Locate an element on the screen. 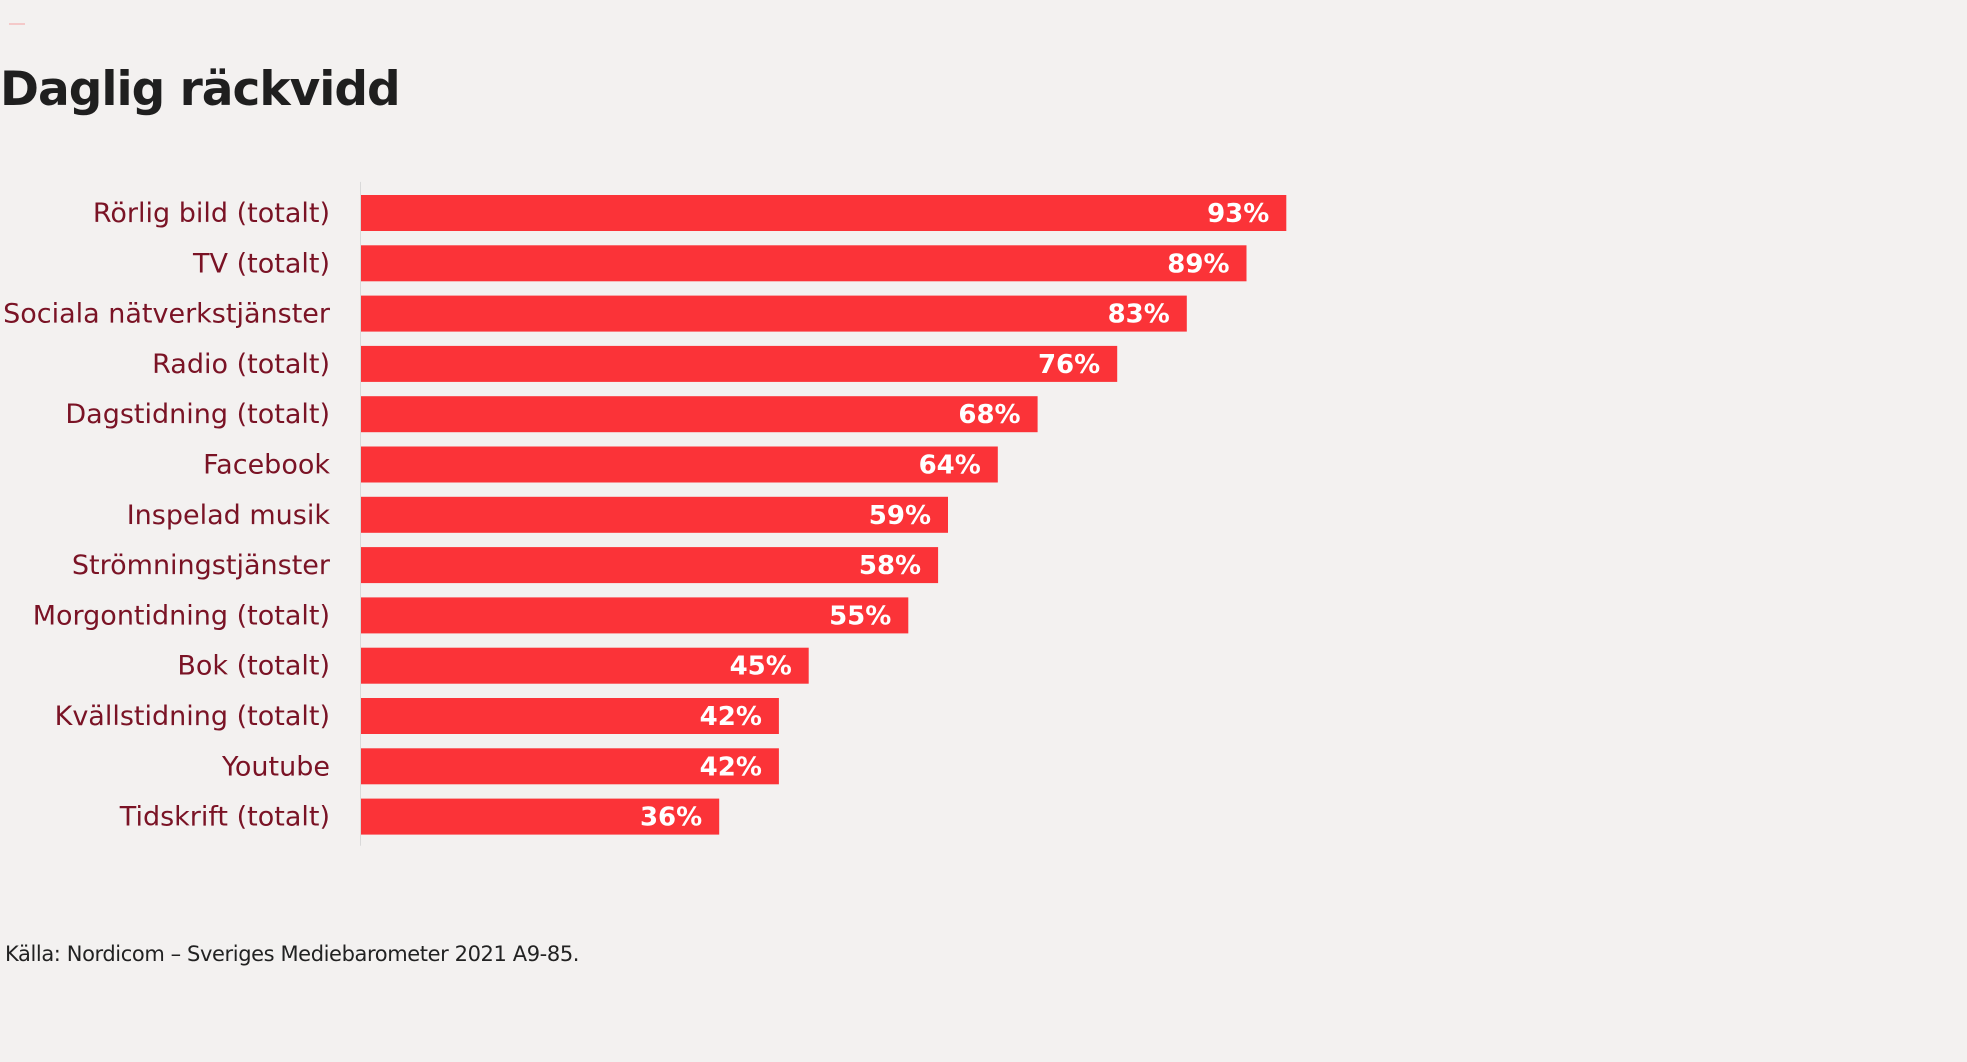  value-label: 93% is located at coordinates (1238, 214).